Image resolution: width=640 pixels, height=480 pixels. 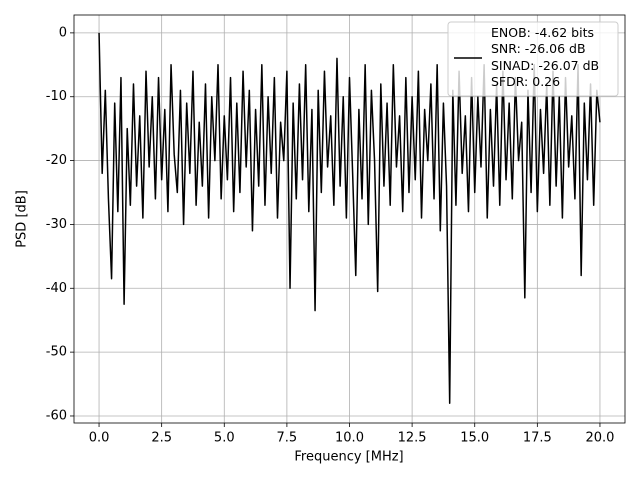 What do you see at coordinates (56, 96) in the screenshot?
I see `y-tick-label: -10` at bounding box center [56, 96].